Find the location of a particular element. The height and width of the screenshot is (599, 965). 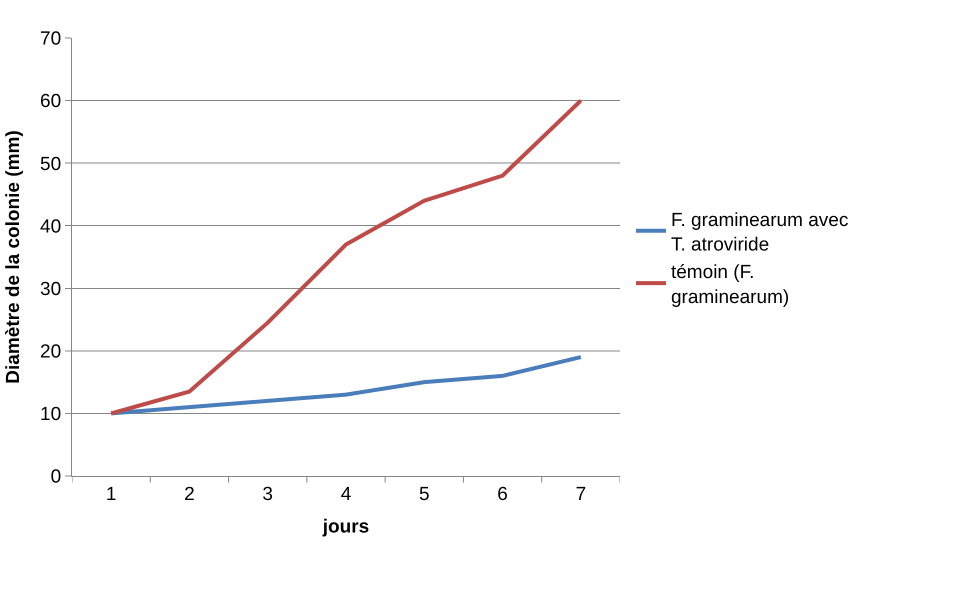

x-tick-label: 2 is located at coordinates (189, 494).